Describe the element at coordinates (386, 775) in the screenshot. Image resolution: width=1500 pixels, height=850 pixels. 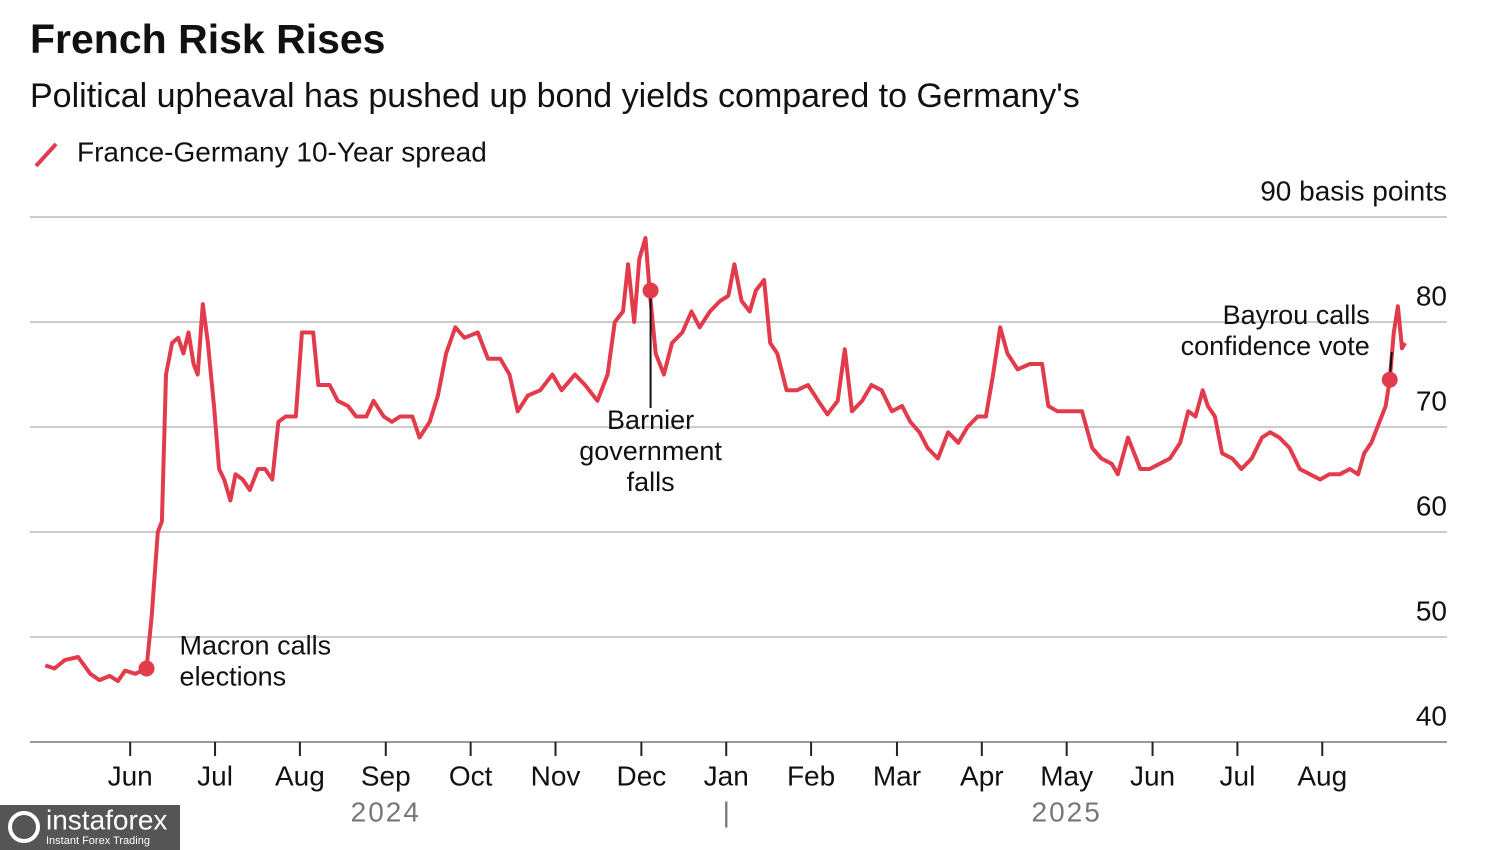
I see `x-tick-label: Sep` at that location.